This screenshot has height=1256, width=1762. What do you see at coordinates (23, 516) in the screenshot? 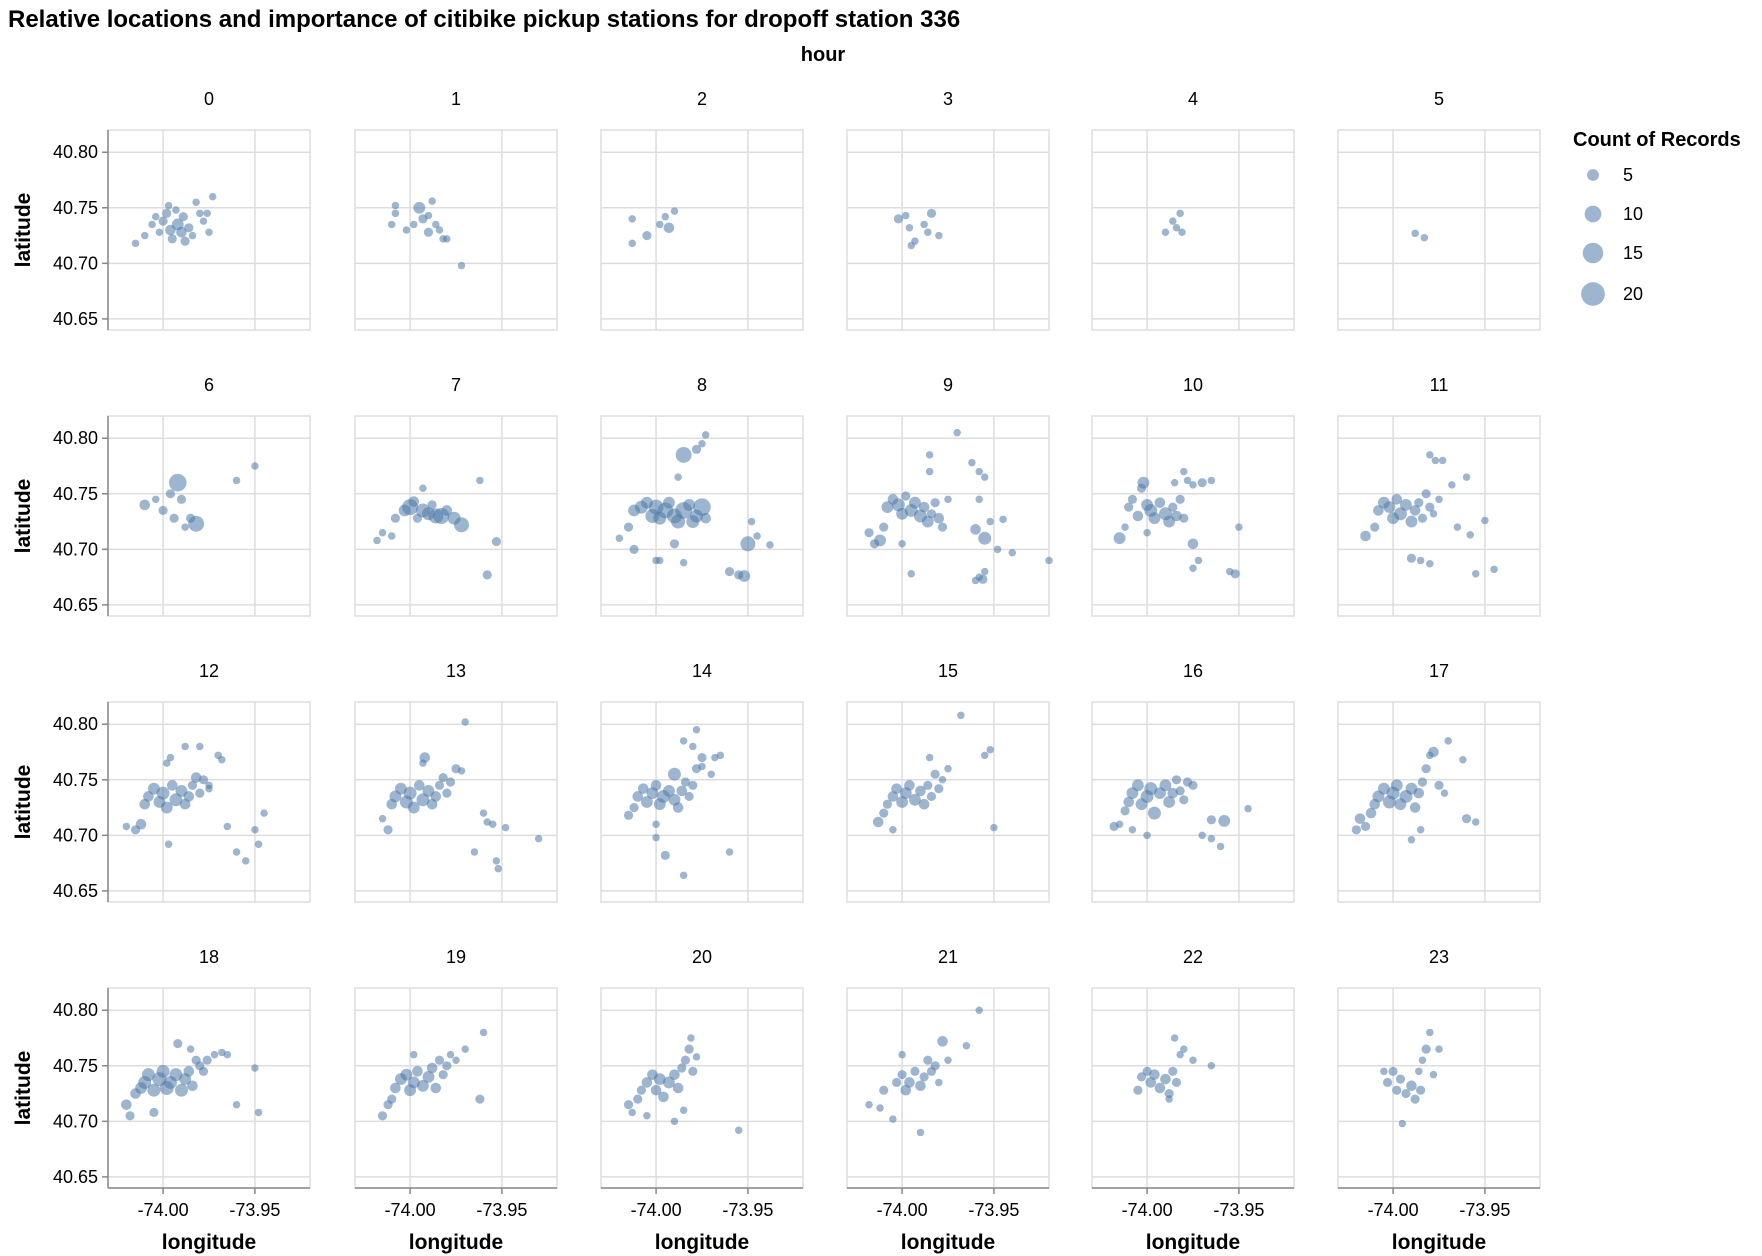
I see `y-axis-title: latitude` at bounding box center [23, 516].